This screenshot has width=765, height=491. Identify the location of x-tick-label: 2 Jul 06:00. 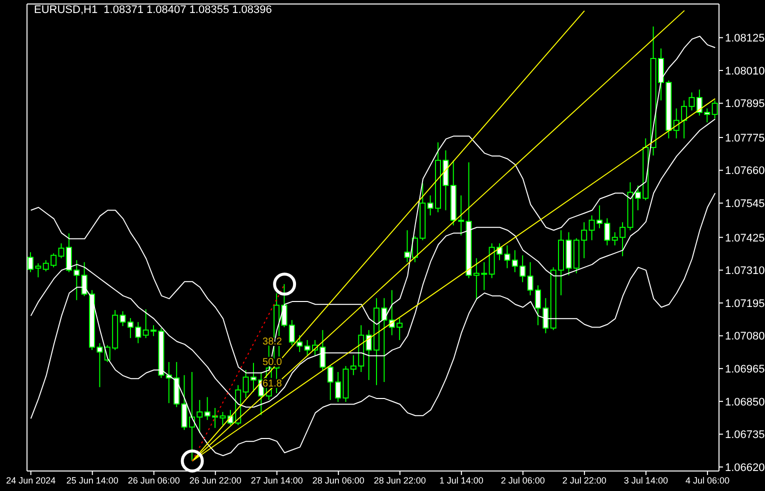
(522, 480).